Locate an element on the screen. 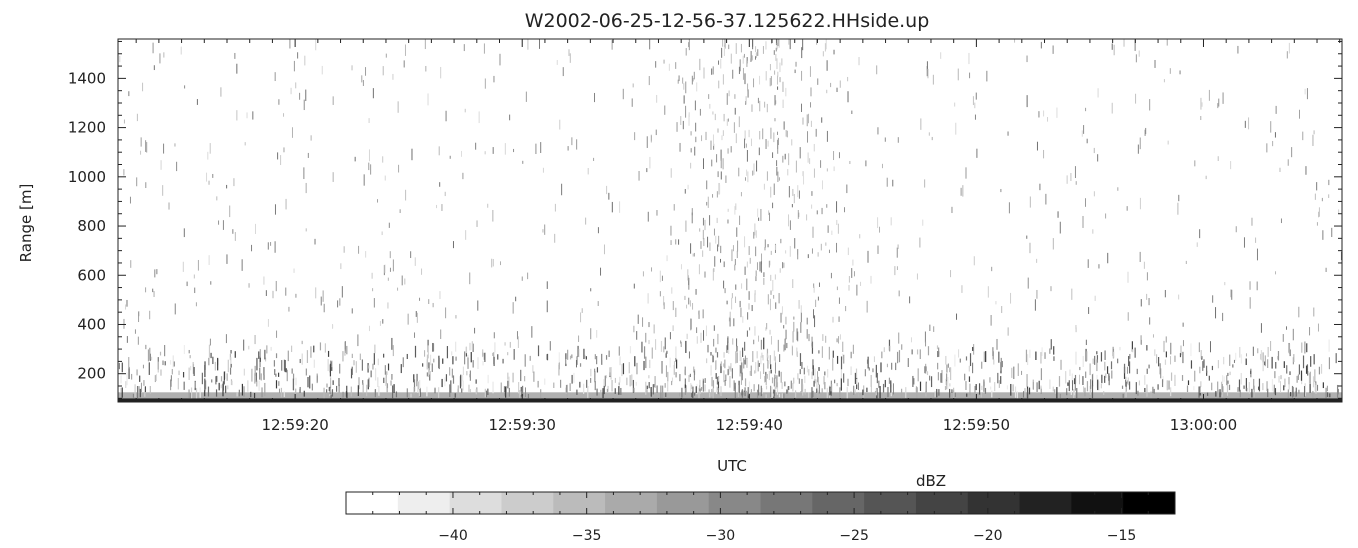 The height and width of the screenshot is (548, 1358). colorbar: −40 −35 −30 −25 −20 −15 is located at coordinates (760, 517).